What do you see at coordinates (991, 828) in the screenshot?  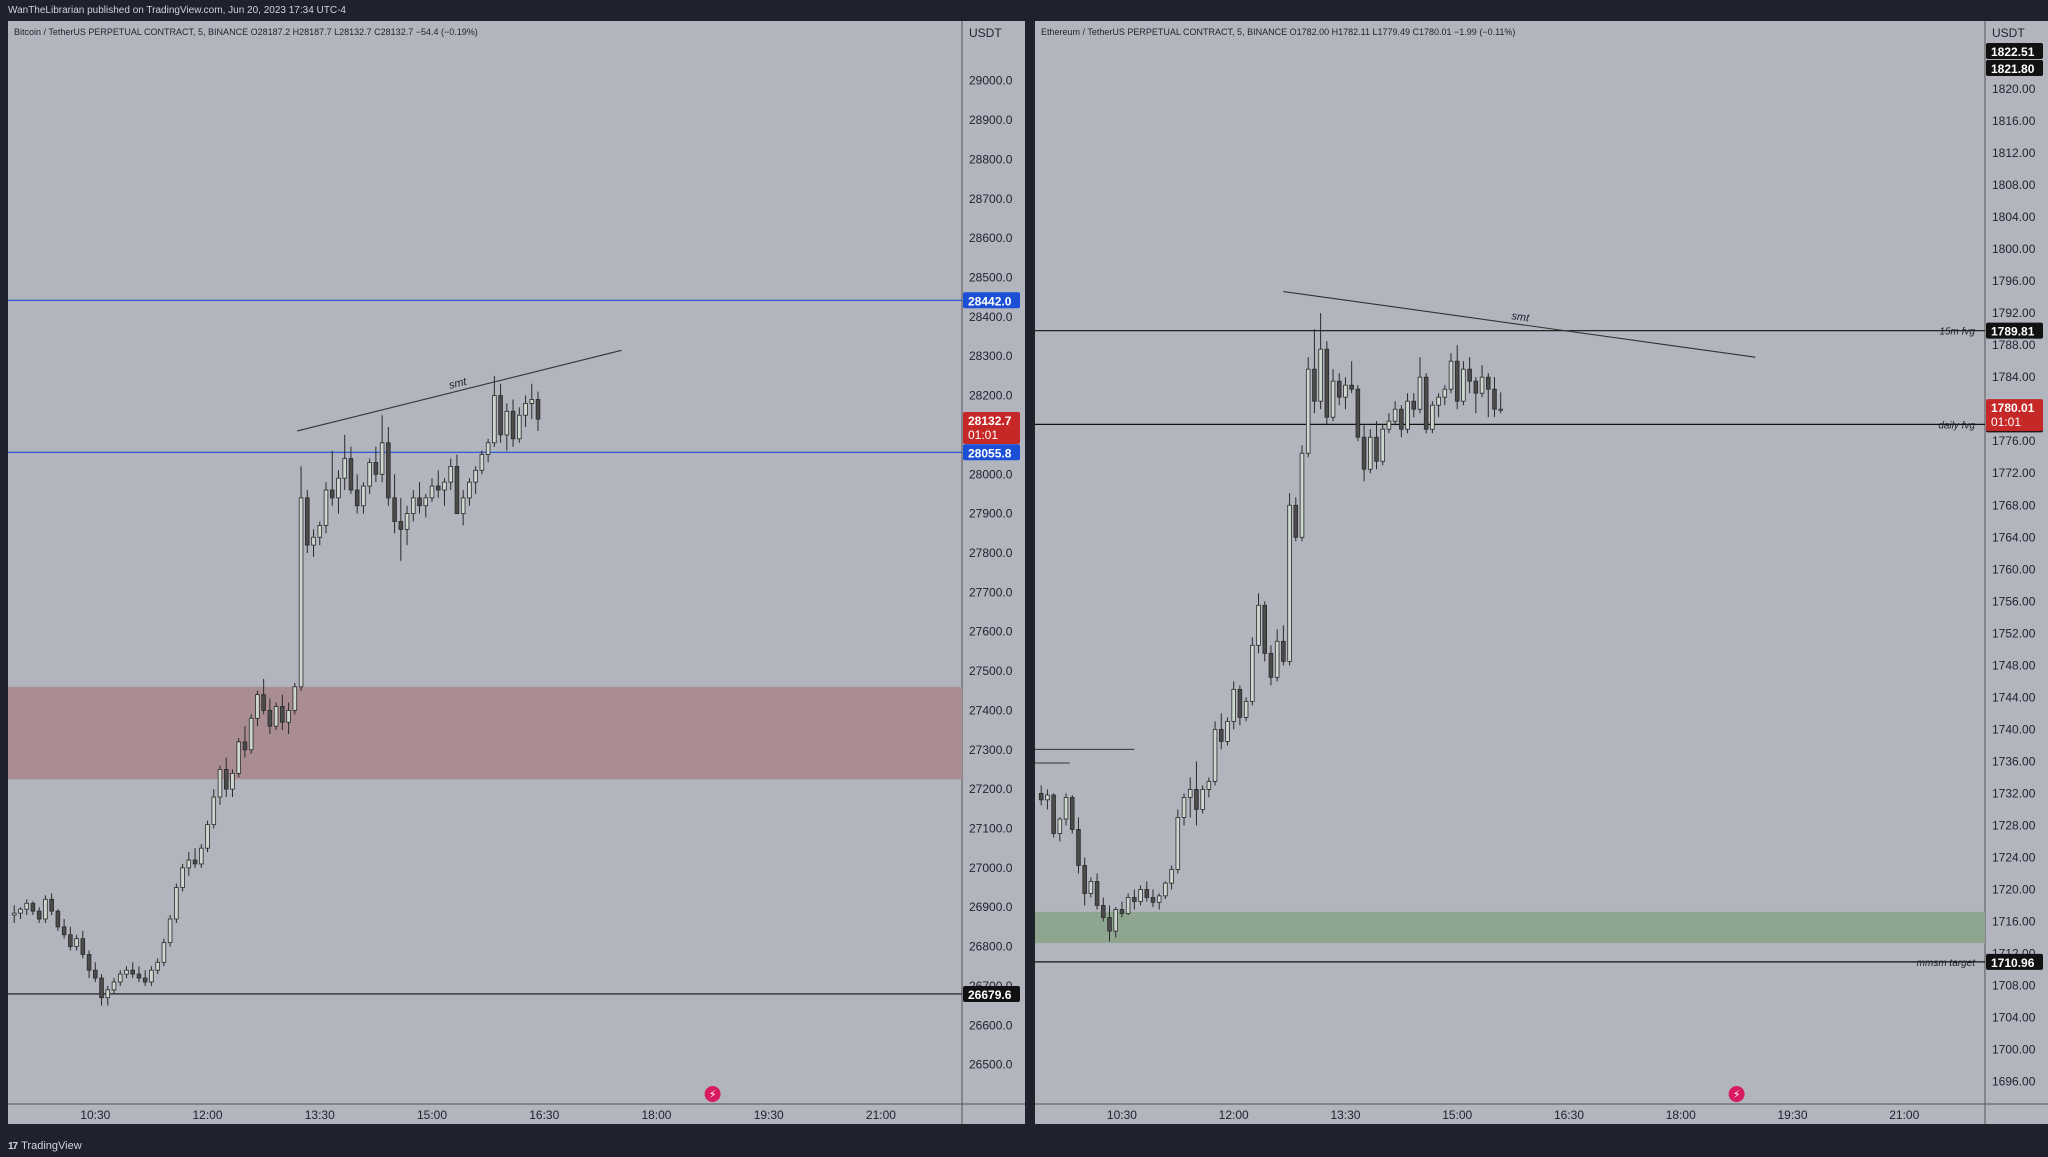 I see `btc-y-tick-label: 27100.0` at bounding box center [991, 828].